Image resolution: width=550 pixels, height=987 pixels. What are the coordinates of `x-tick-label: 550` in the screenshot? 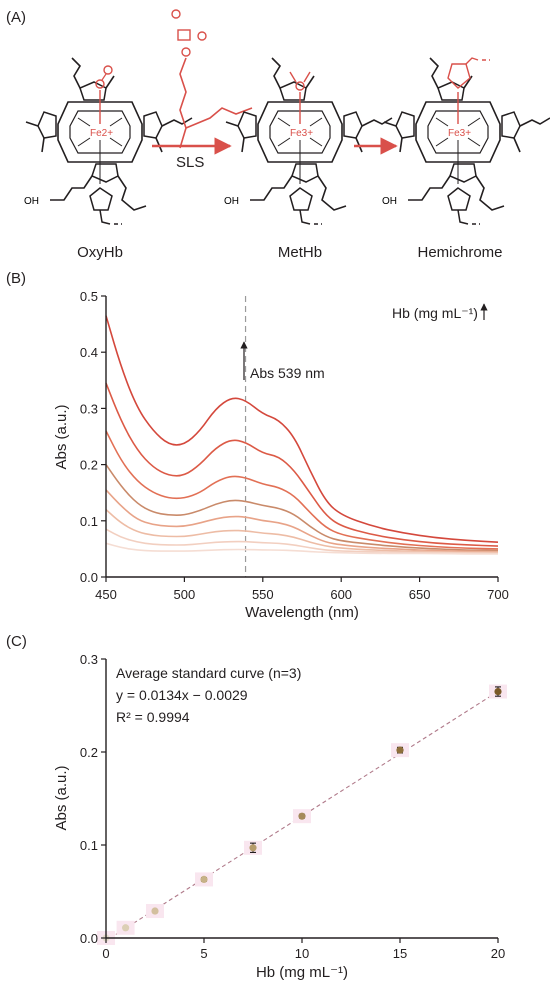 It's located at (263, 594).